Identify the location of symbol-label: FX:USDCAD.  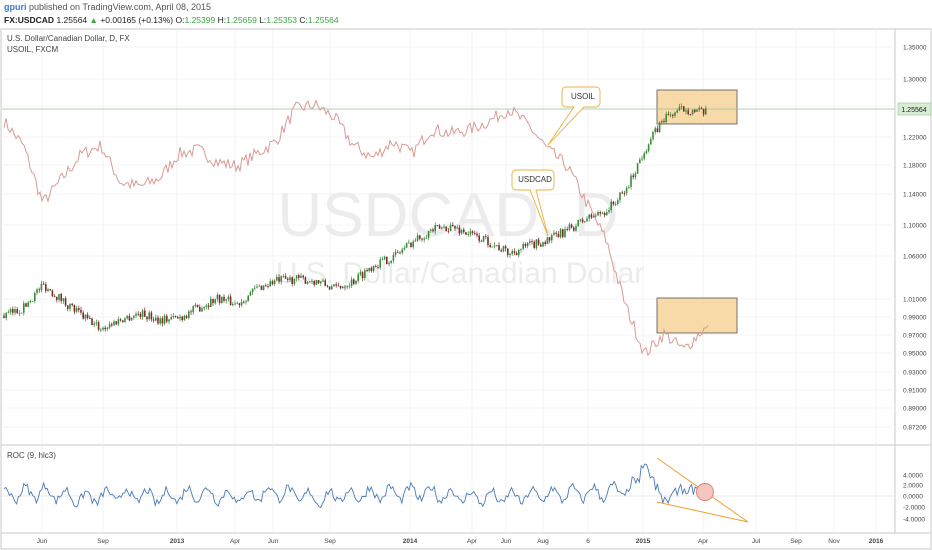
(29, 20).